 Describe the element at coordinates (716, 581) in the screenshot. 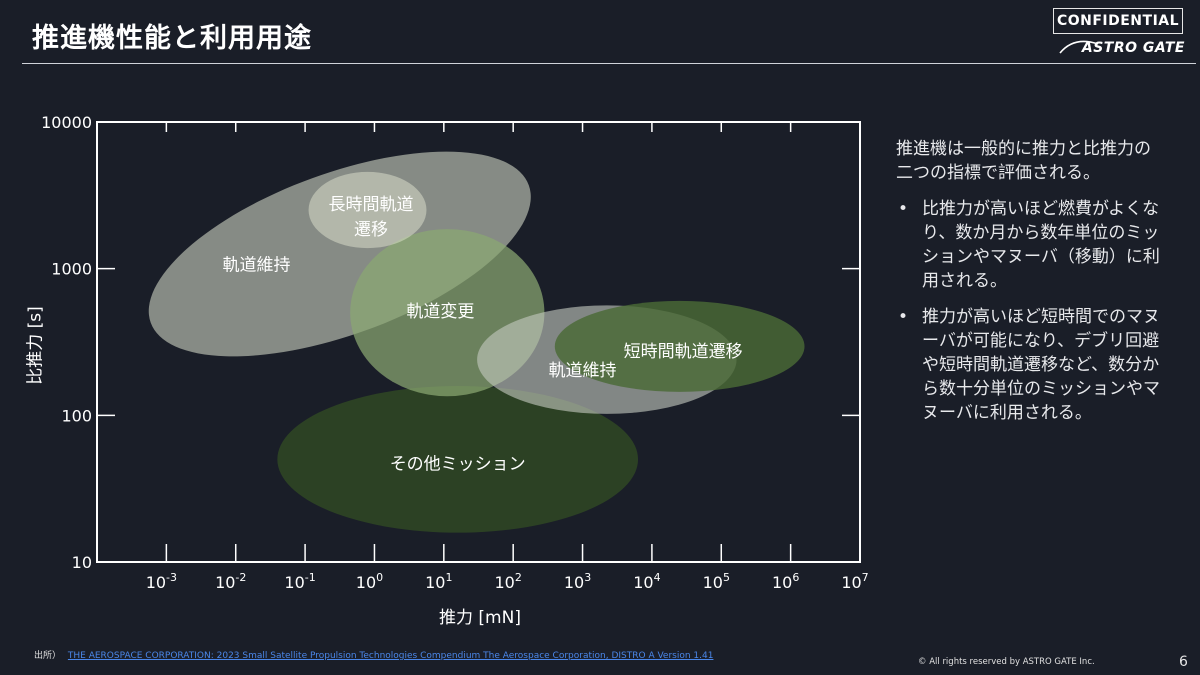

I see `x-tick-label: 10⁵` at that location.